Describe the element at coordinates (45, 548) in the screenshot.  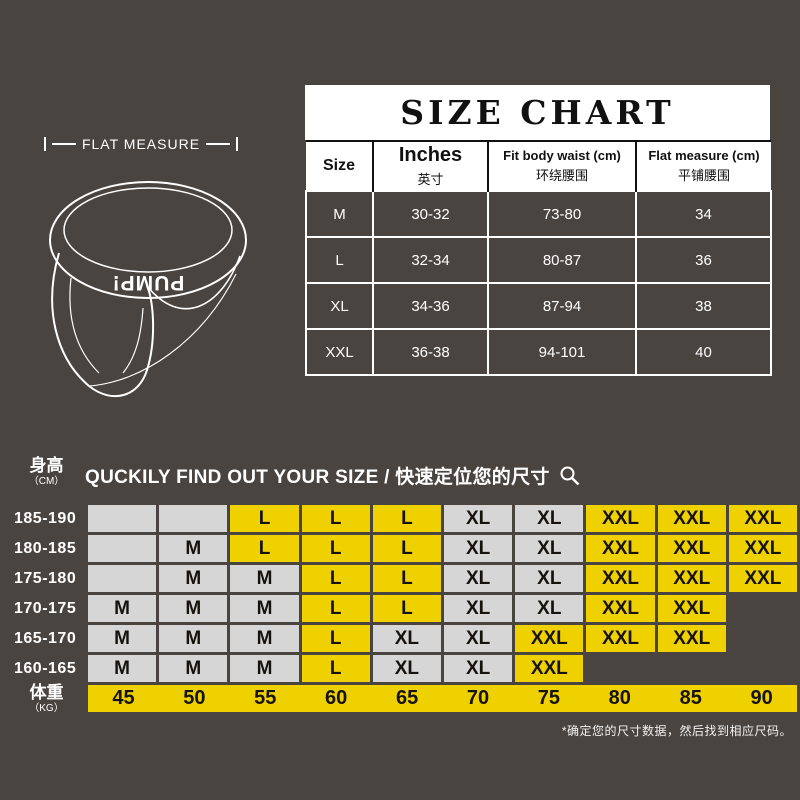
I see `height-range-label: 180-185` at that location.